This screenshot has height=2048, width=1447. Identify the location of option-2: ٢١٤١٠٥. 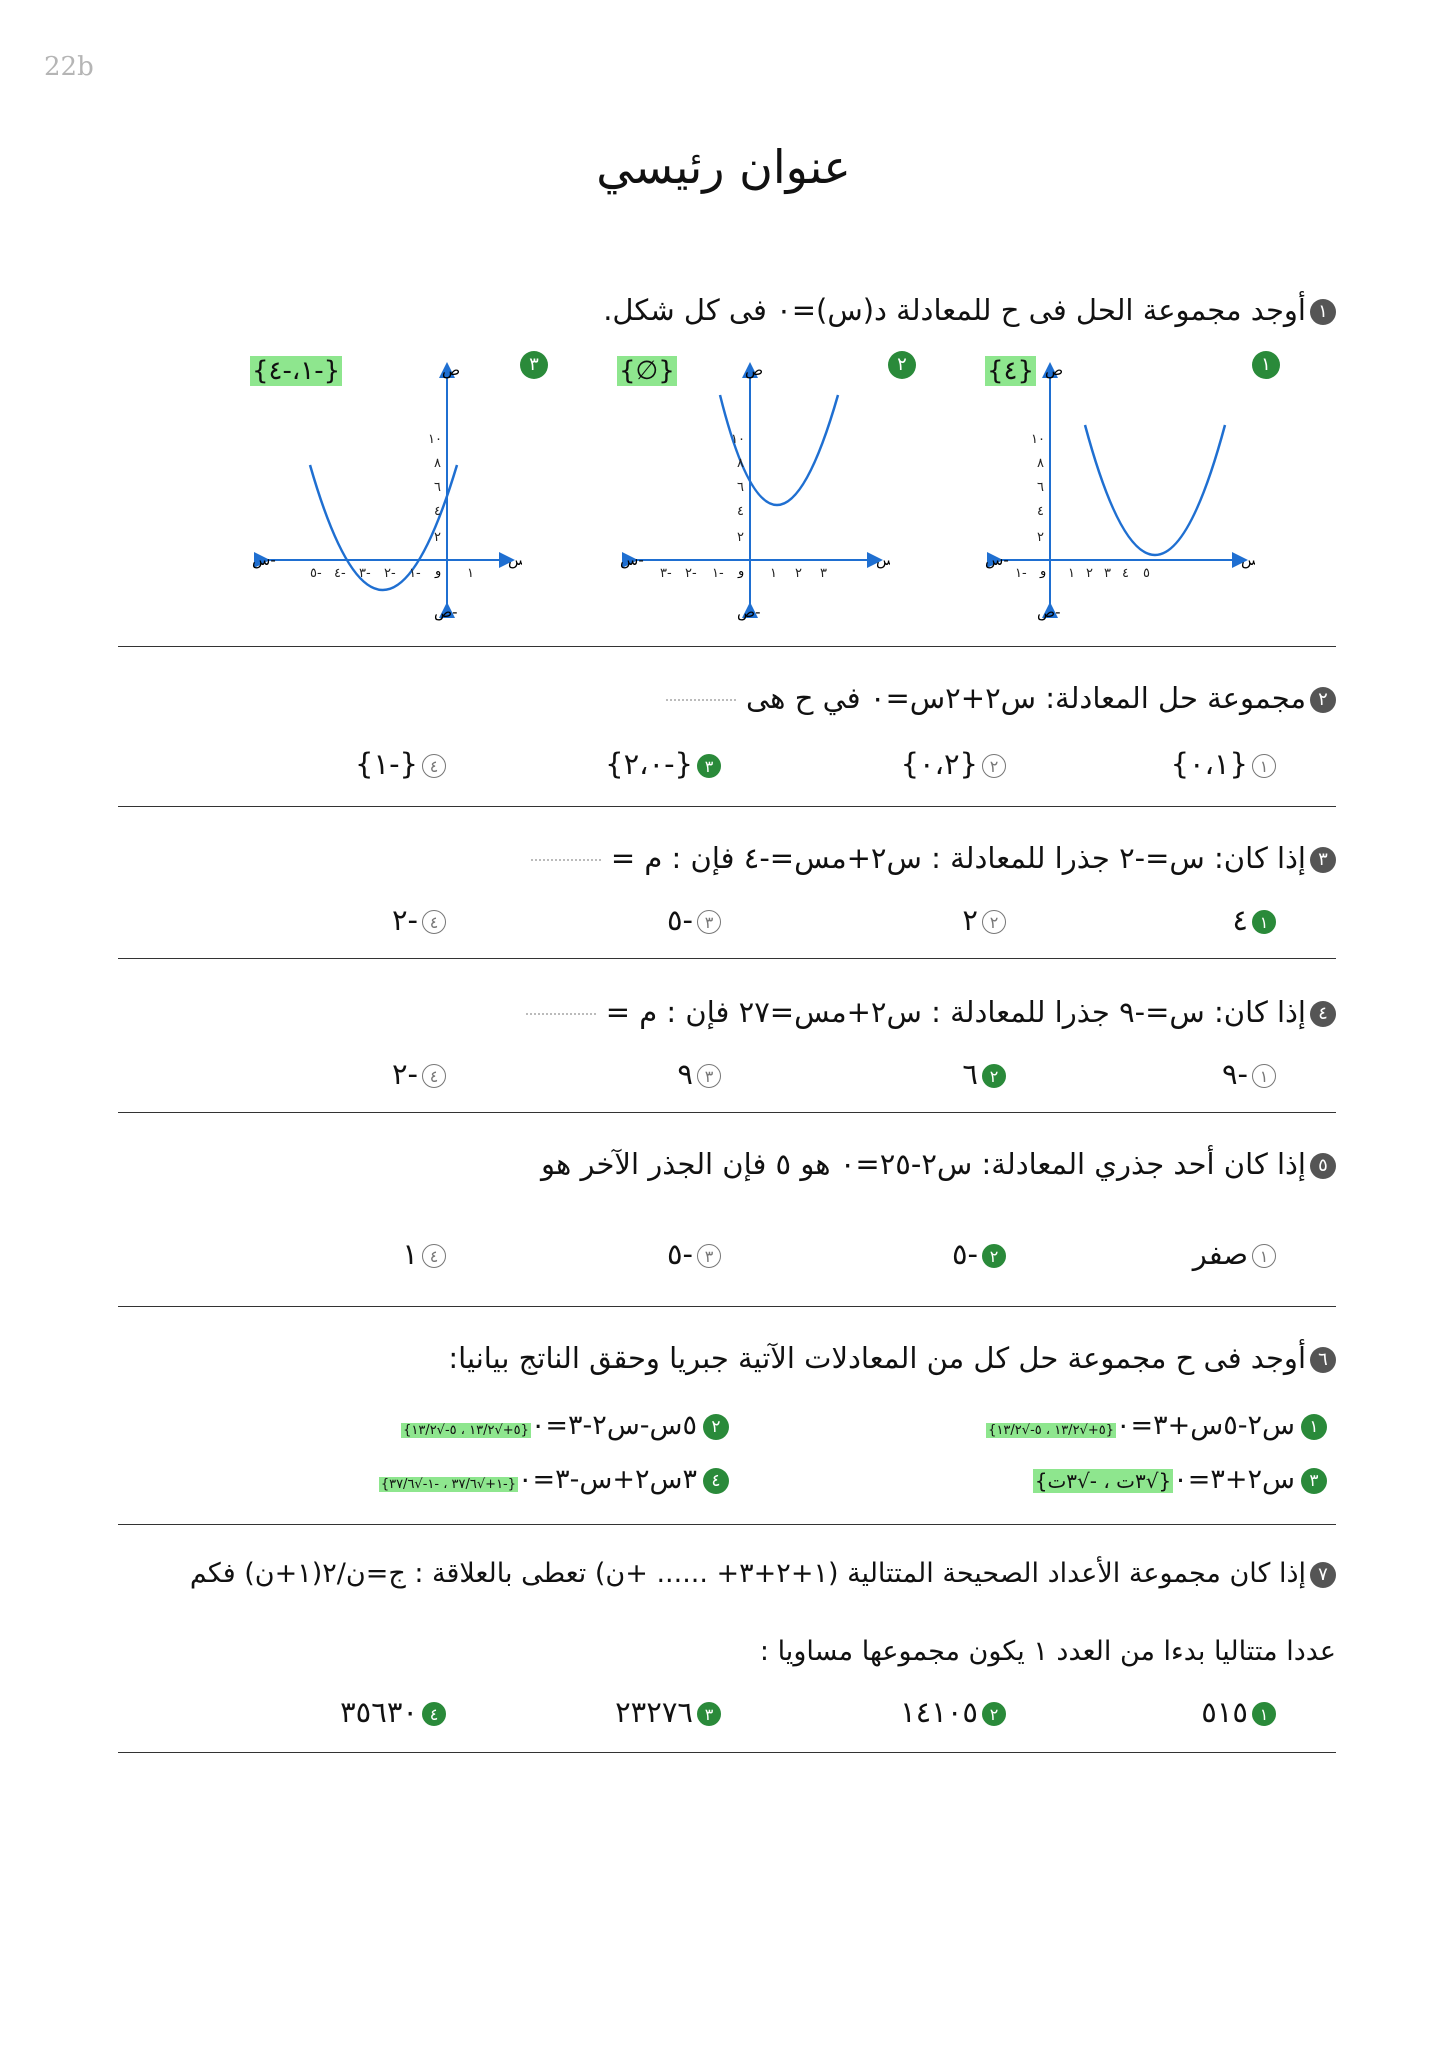
(953, 1712).